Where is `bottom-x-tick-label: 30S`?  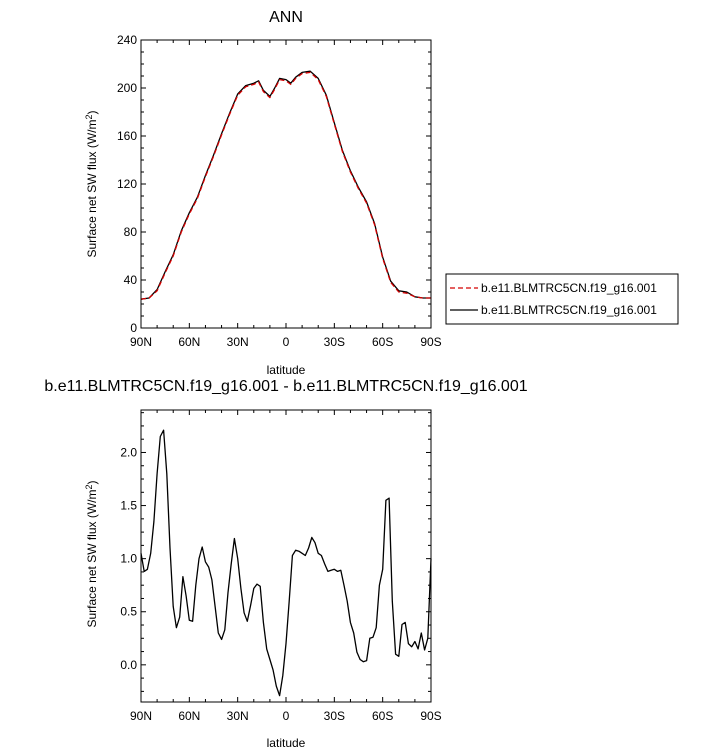
bottom-x-tick-label: 30S is located at coordinates (334, 716).